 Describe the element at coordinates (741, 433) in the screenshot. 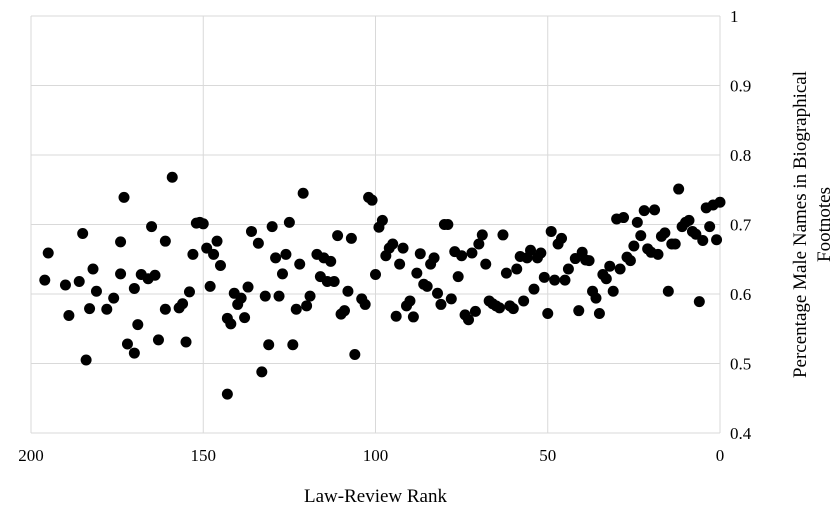

I see `y-tick-label: 0.4` at that location.